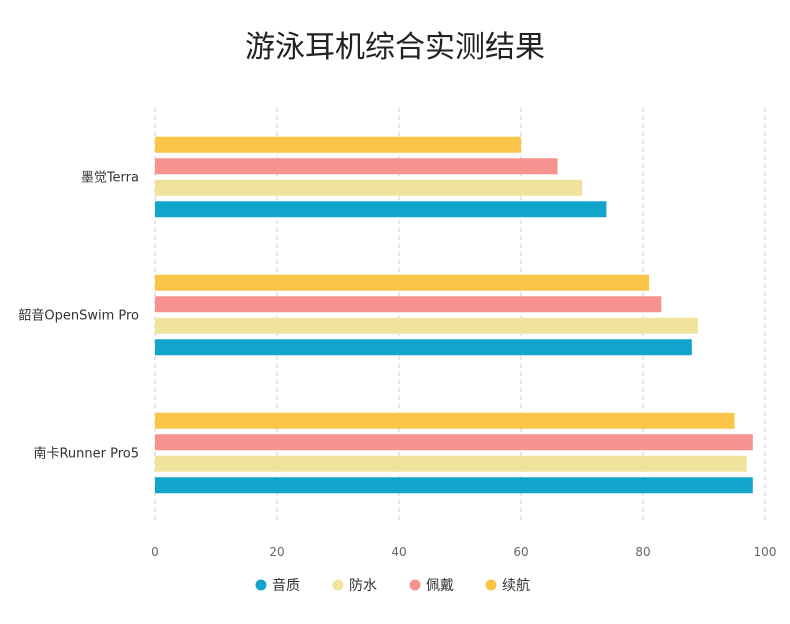  Describe the element at coordinates (276, 552) in the screenshot. I see `x-tick-label: 20` at that location.